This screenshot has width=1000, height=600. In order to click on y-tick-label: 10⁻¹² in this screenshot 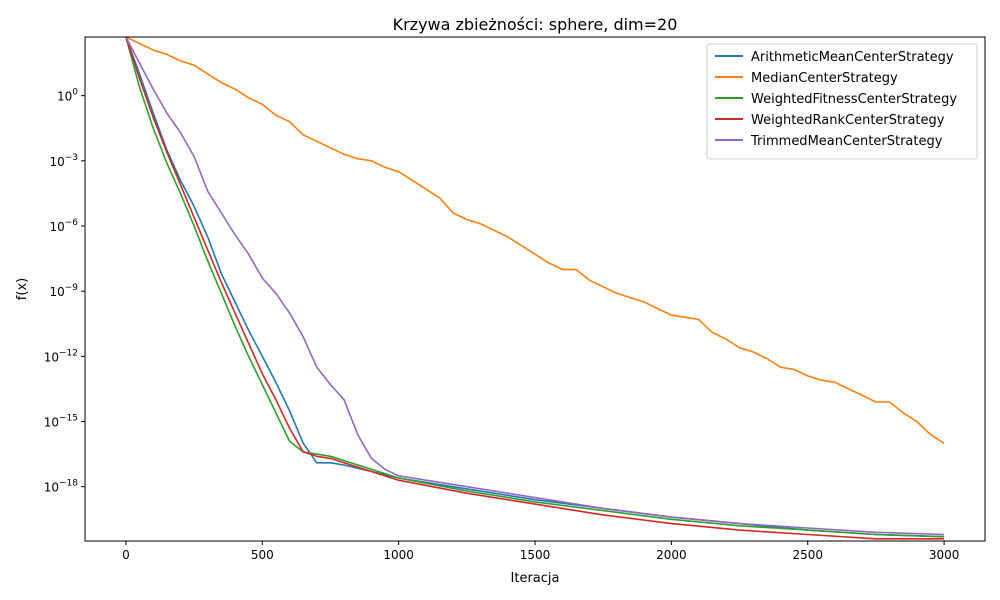, I will do `click(61, 356)`.